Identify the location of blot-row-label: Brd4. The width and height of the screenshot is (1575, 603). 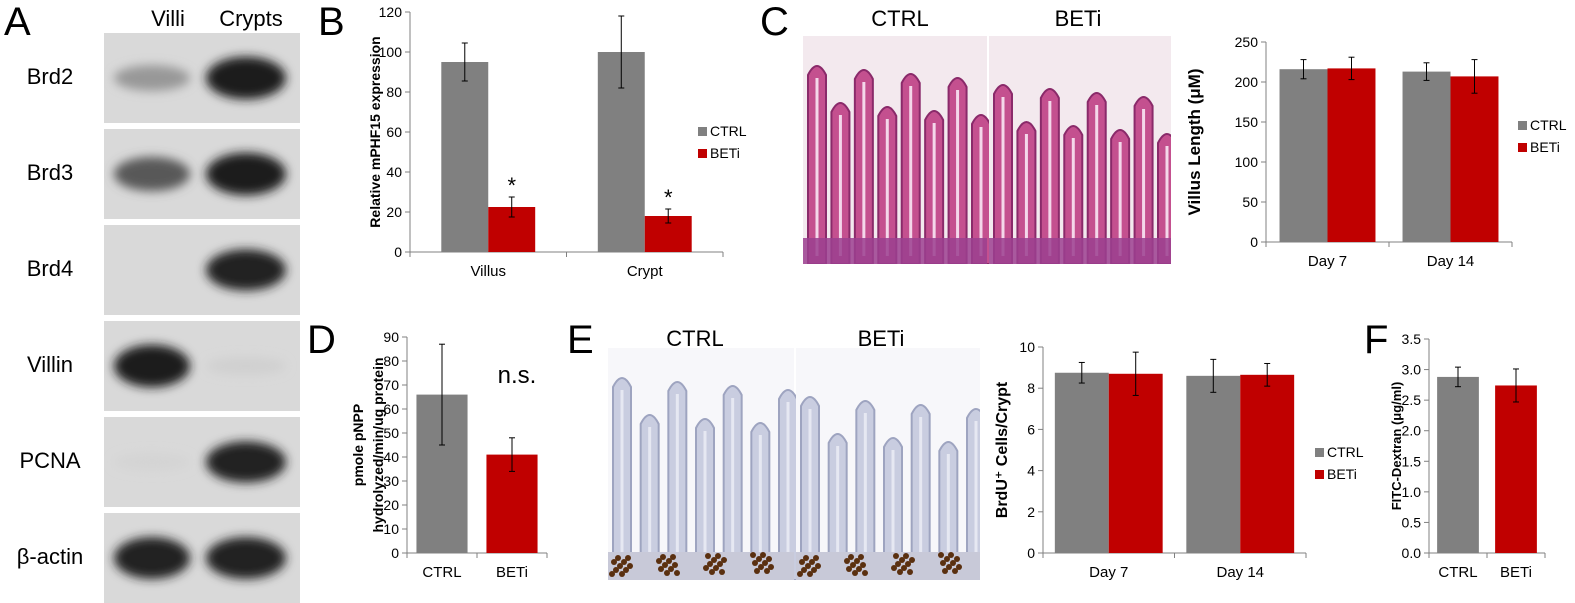
(50, 268).